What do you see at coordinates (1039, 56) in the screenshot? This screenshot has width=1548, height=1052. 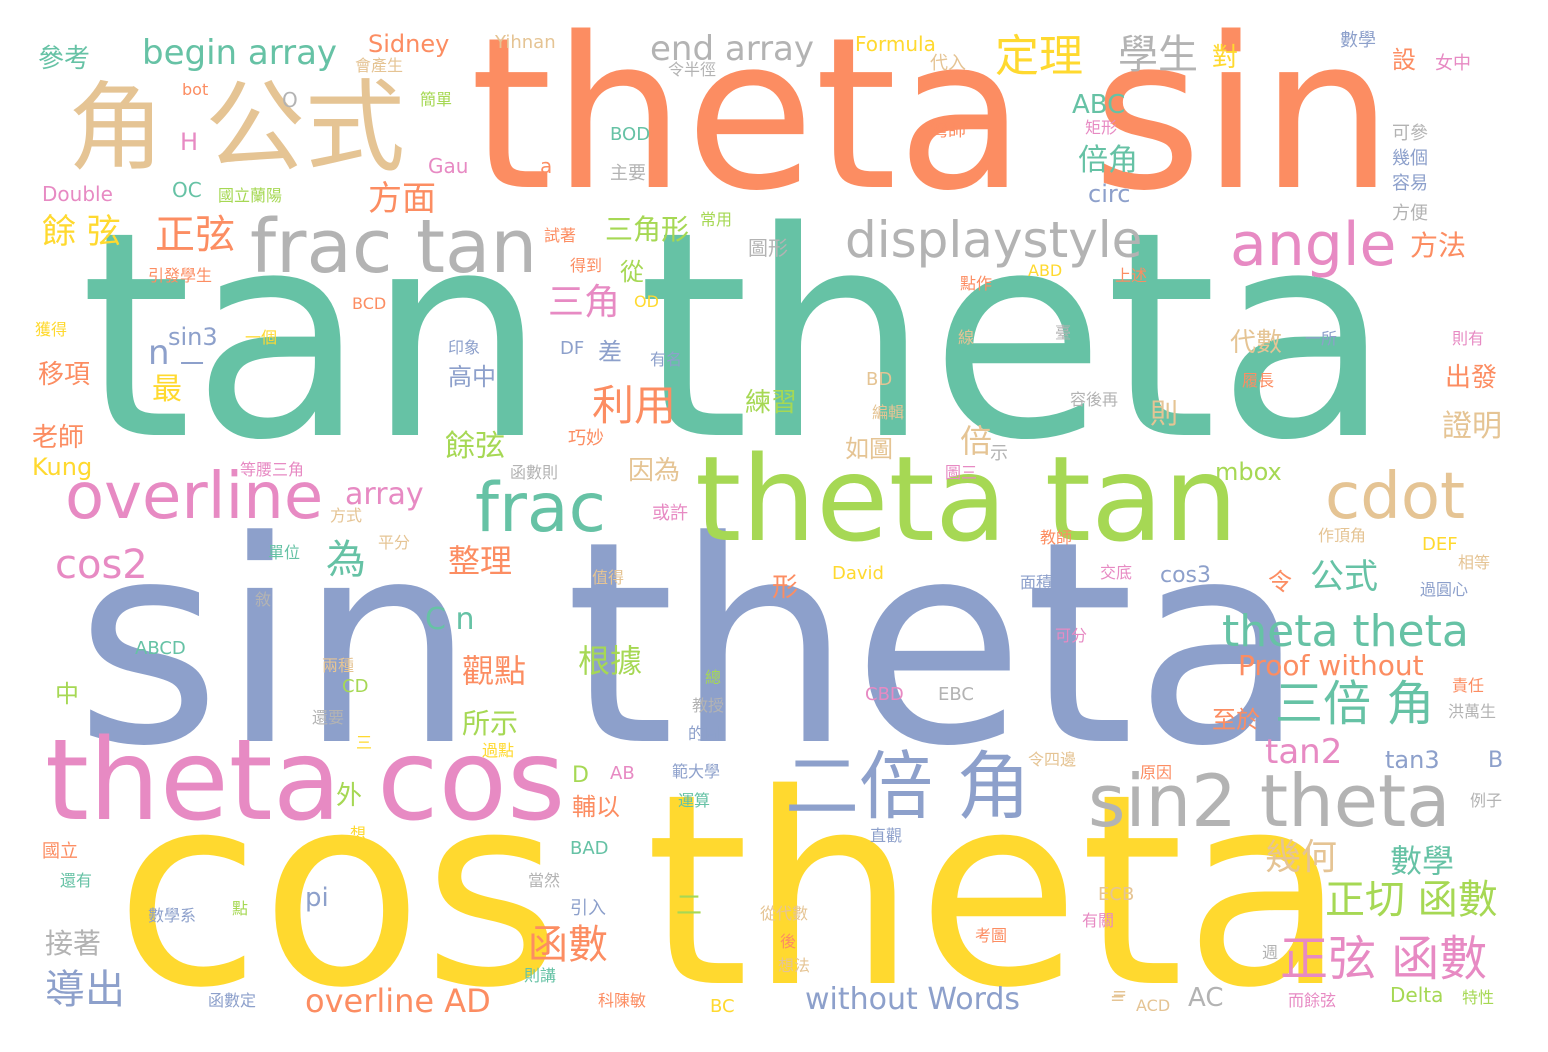 I see `word: 定理` at bounding box center [1039, 56].